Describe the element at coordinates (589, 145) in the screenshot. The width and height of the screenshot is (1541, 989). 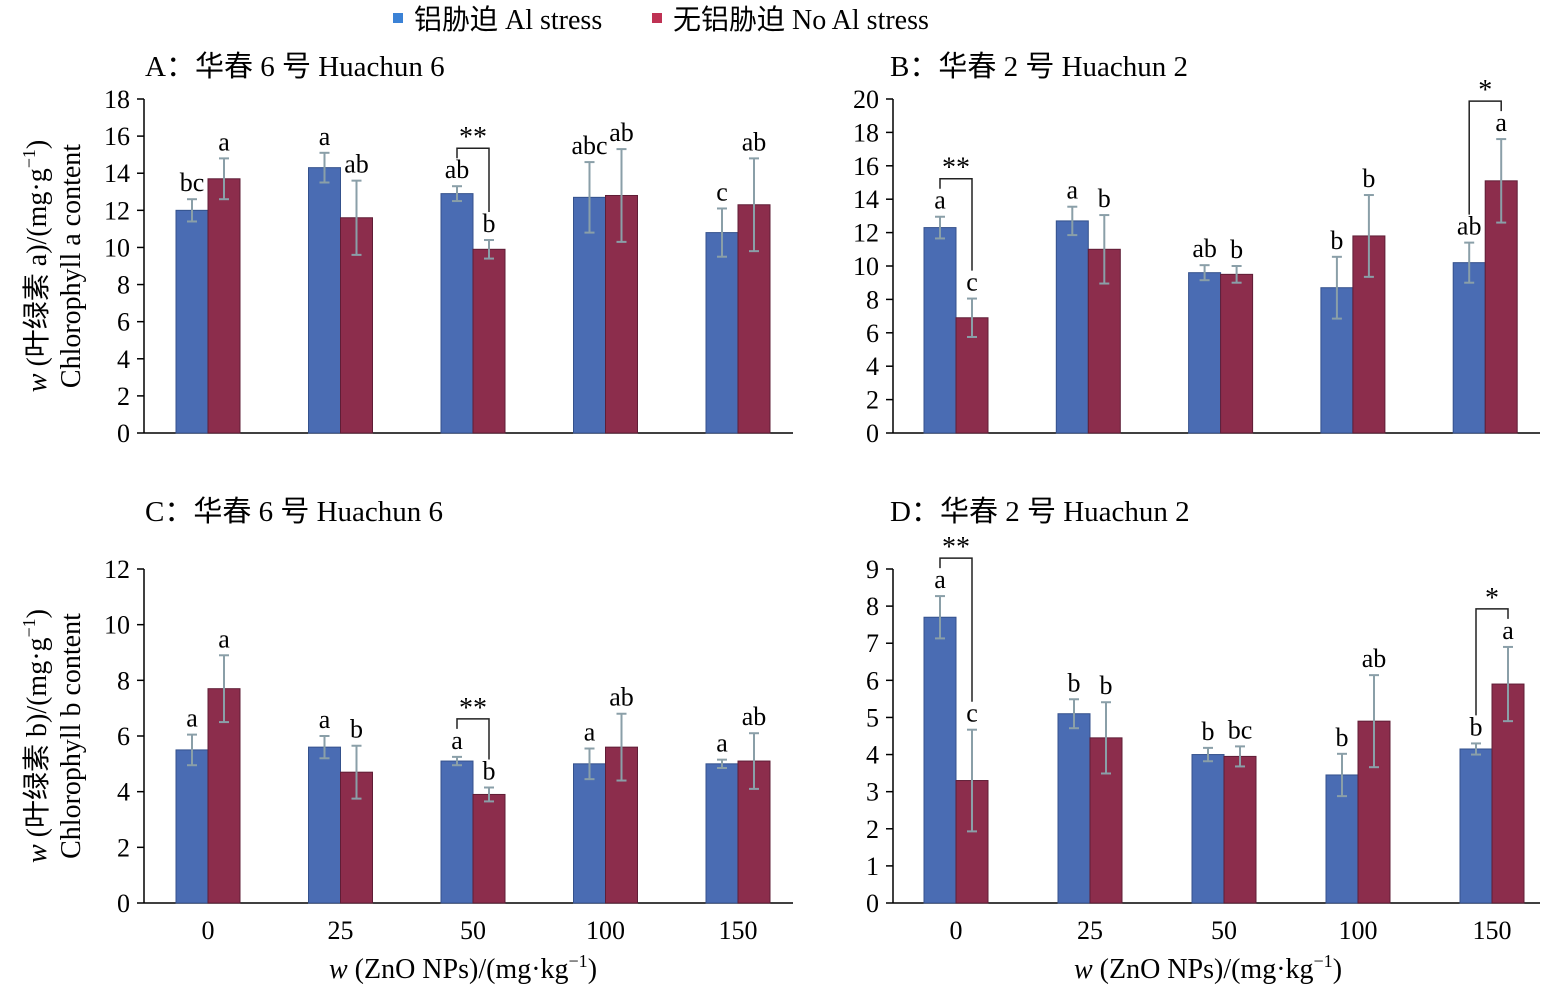
I see `significance-letter-al-stress: abc` at that location.